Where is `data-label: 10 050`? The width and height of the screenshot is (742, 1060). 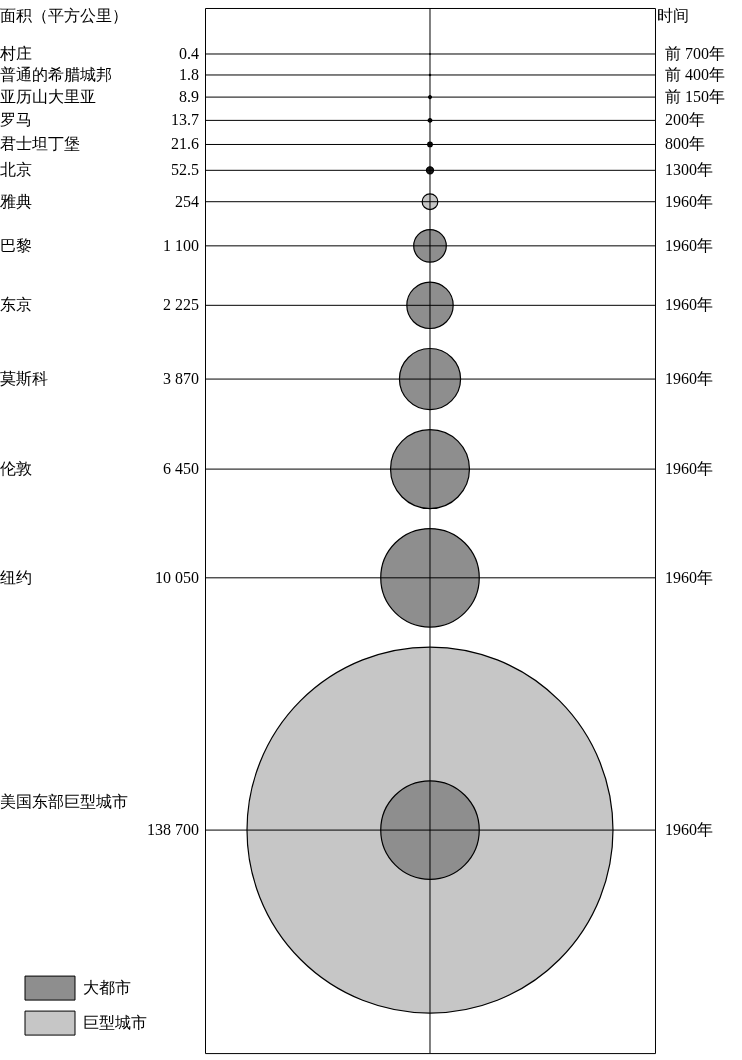 data-label: 10 050 is located at coordinates (177, 577).